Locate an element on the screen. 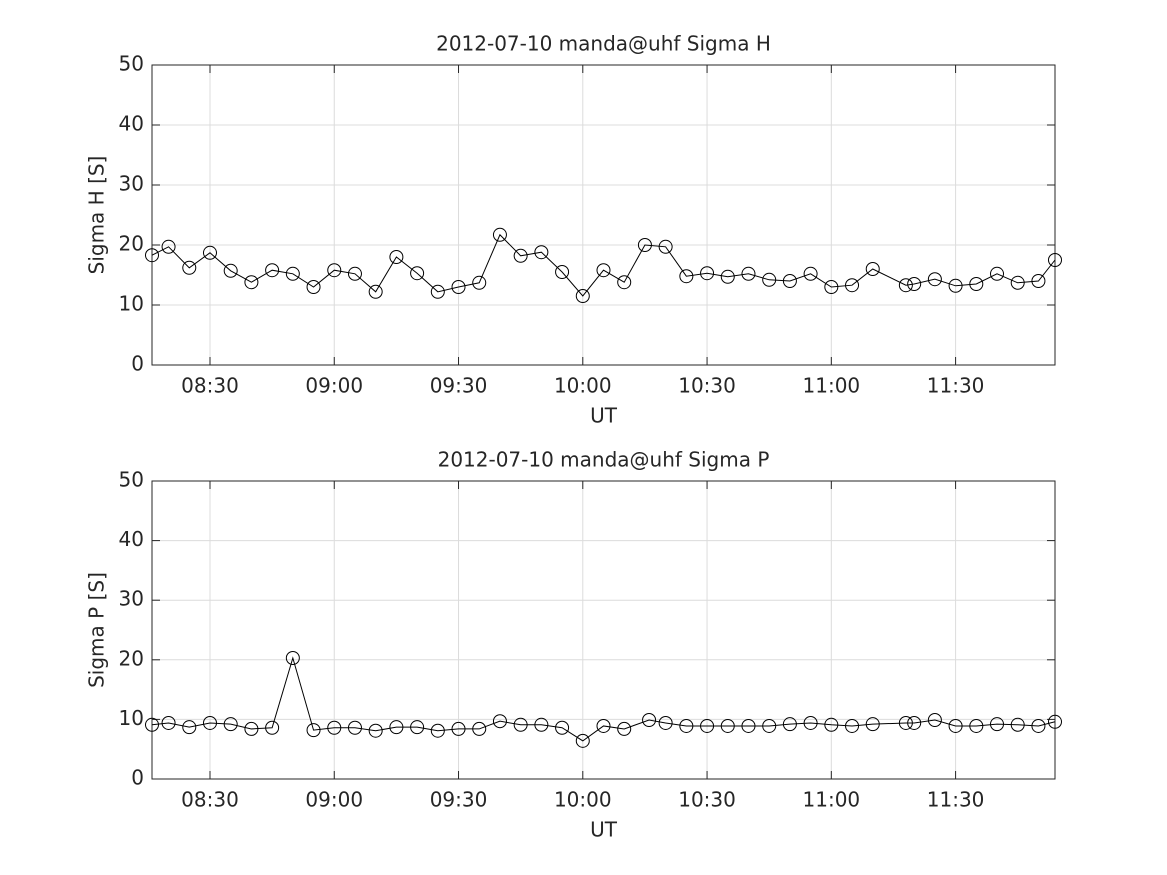  y-tick-label: 40 is located at coordinates (131, 539).